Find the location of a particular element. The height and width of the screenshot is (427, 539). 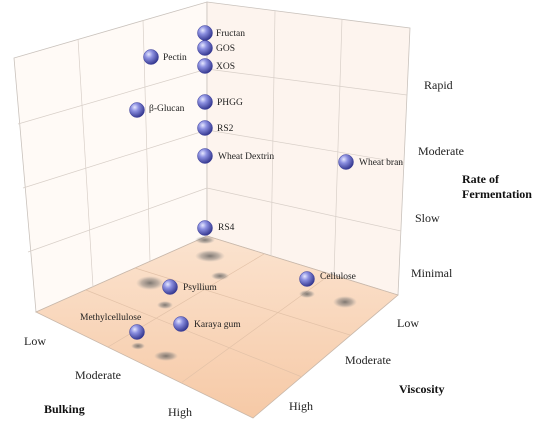

data-point: Pectin is located at coordinates (165, 57).